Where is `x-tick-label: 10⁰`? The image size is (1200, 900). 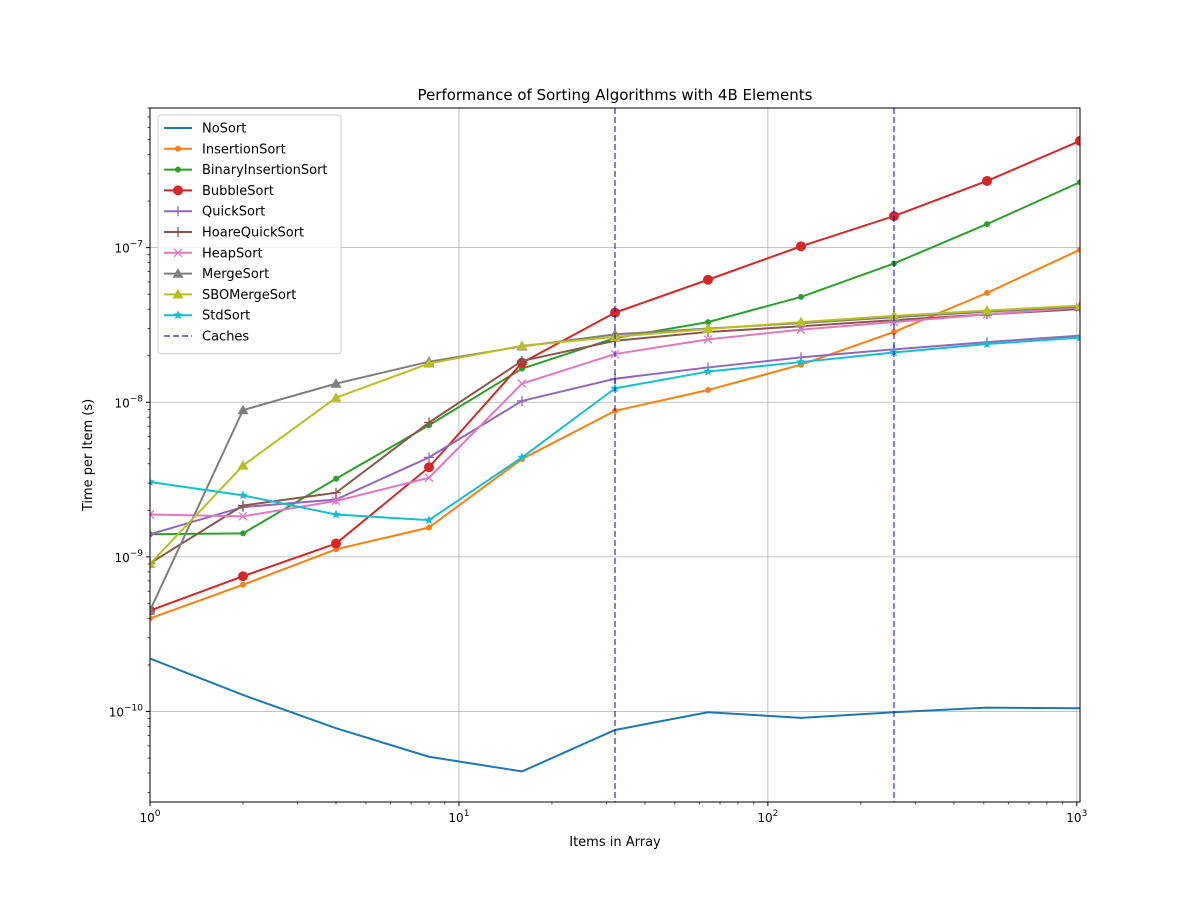
x-tick-label: 10⁰ is located at coordinates (149, 817).